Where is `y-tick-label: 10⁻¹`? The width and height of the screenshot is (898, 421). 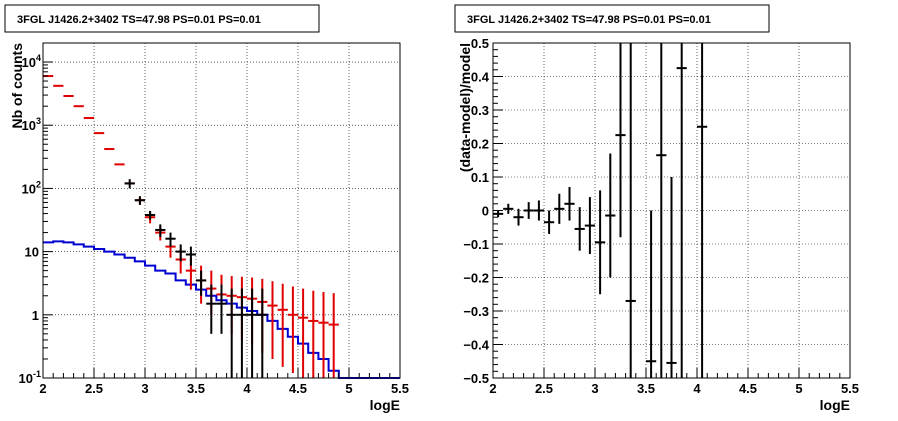 y-tick-label: 10⁻¹ is located at coordinates (30, 377).